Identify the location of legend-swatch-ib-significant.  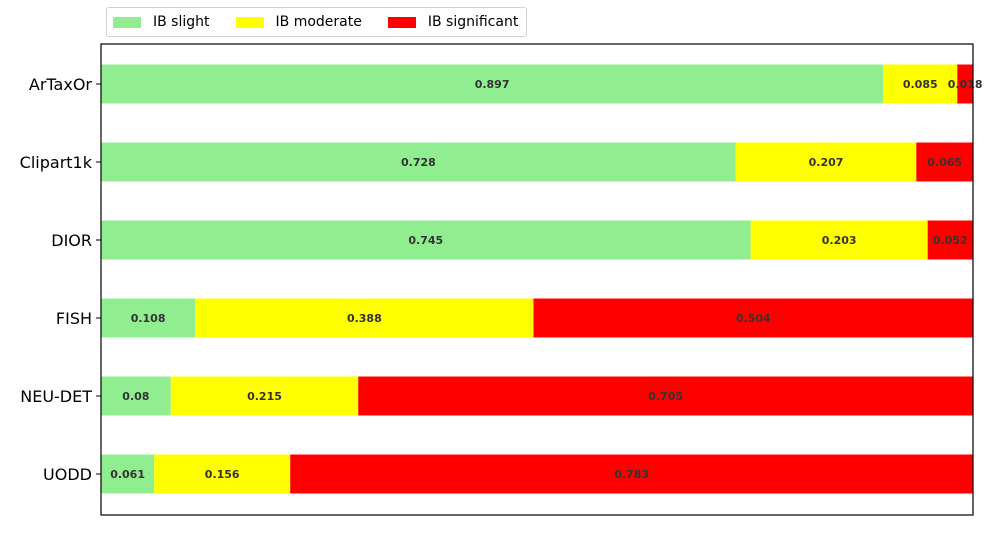
(401, 22).